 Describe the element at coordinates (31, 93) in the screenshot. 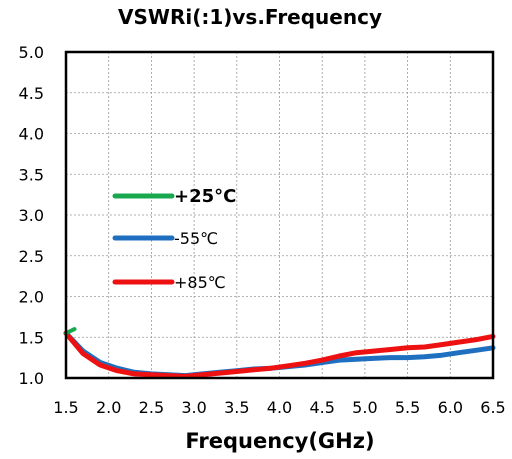

I see `y-tick-label: 4.5` at that location.